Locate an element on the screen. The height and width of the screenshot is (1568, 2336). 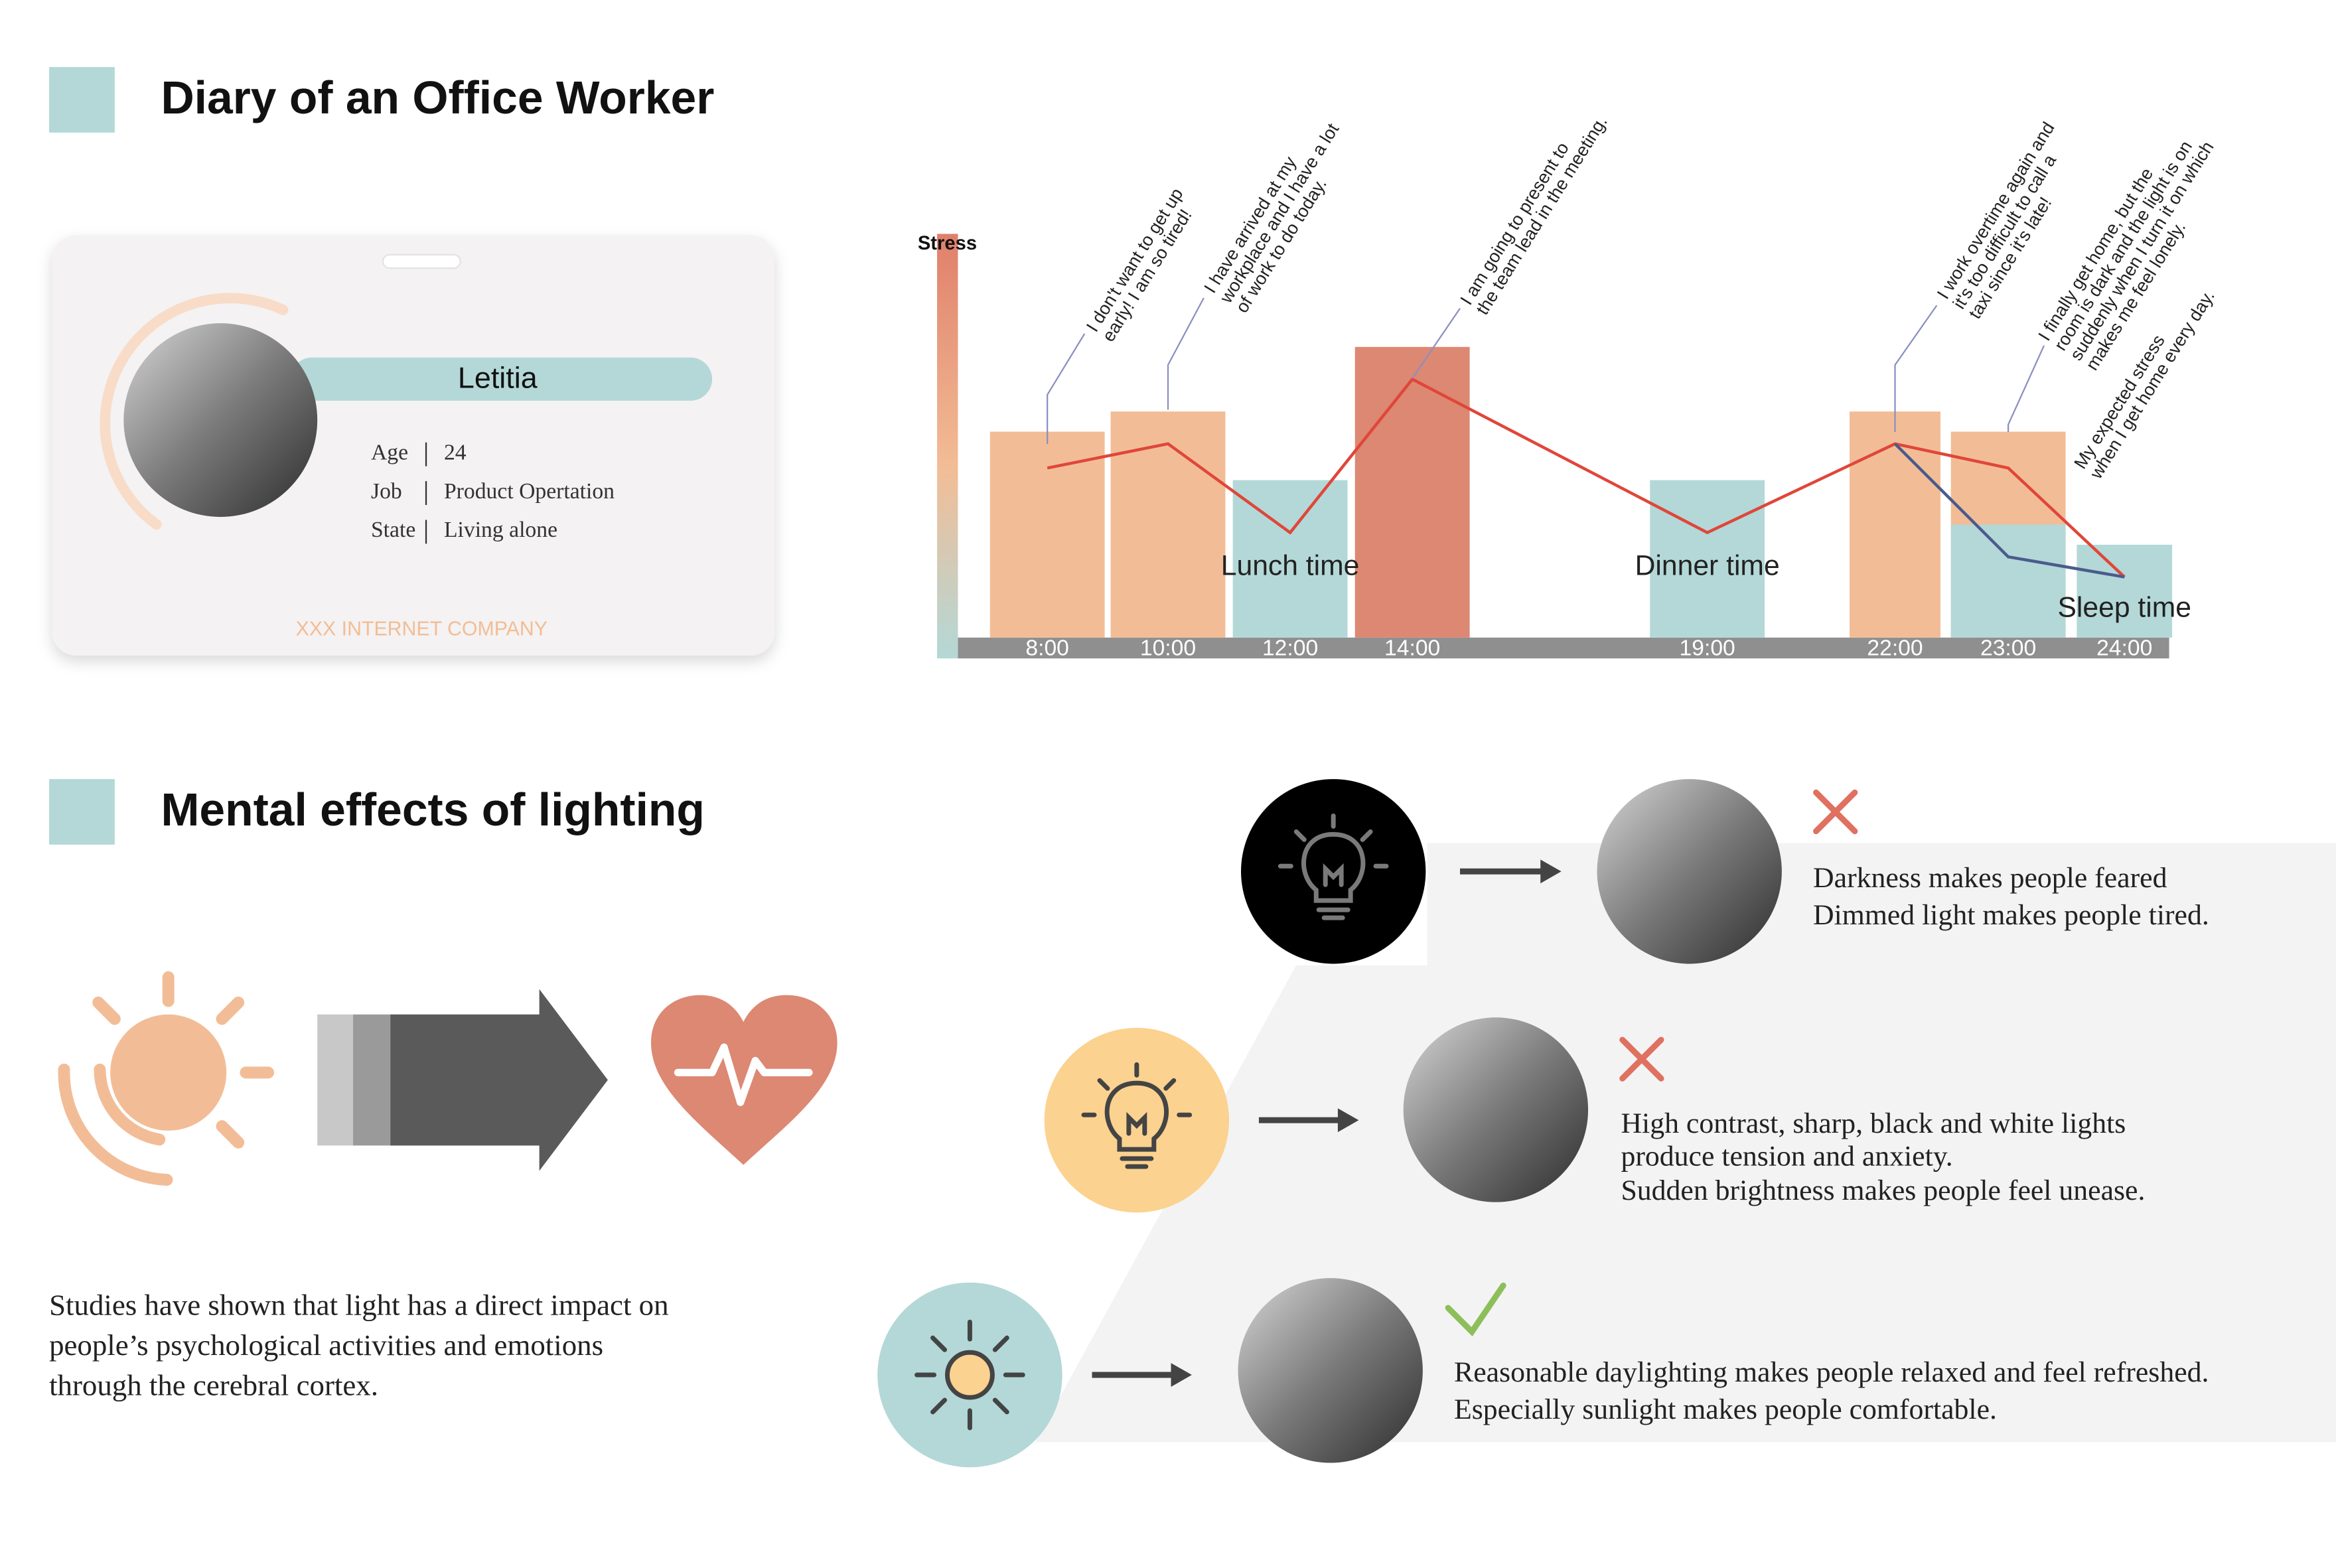
intro-text: through the cerebral cortex. is located at coordinates (213, 1385).